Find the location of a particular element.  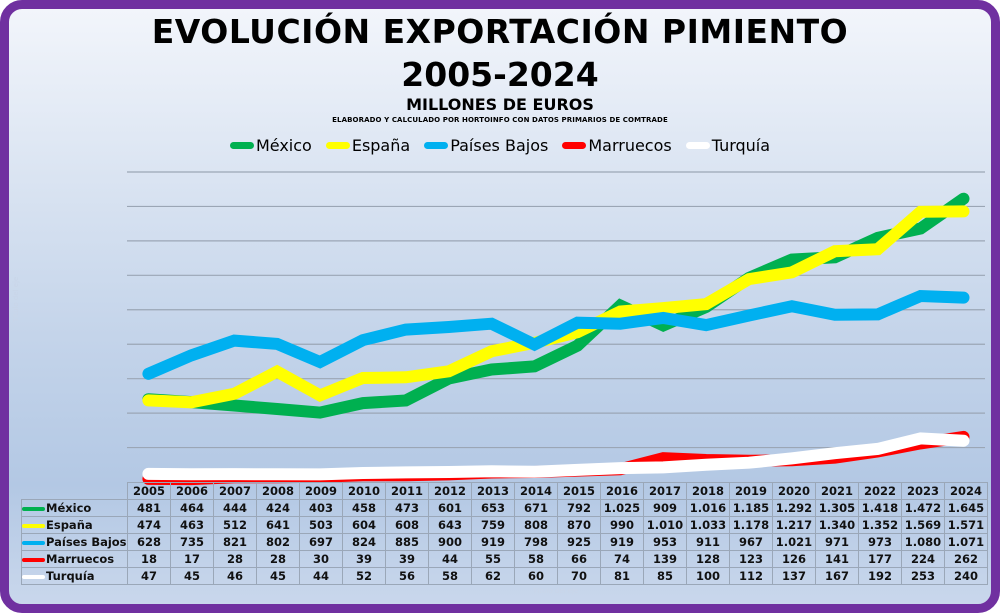

table-cell: 973 is located at coordinates (880, 542).